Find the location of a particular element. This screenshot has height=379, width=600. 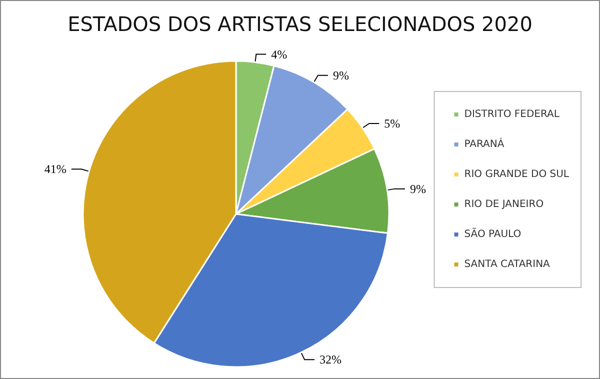

data-label: 41% is located at coordinates (55, 169).